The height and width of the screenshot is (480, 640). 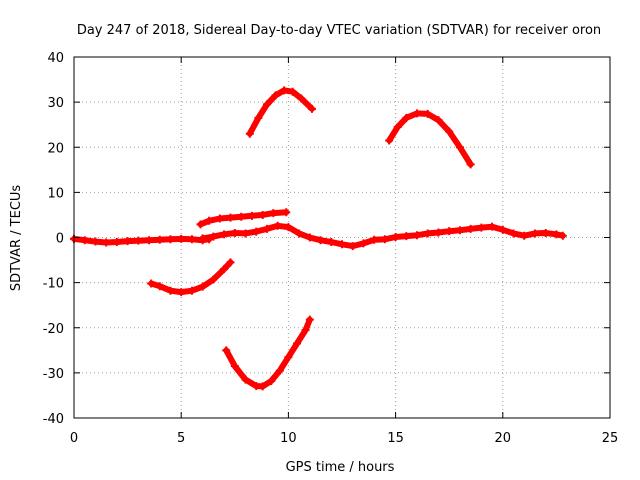 What do you see at coordinates (55, 193) in the screenshot?
I see `y-tick-label: 10` at bounding box center [55, 193].